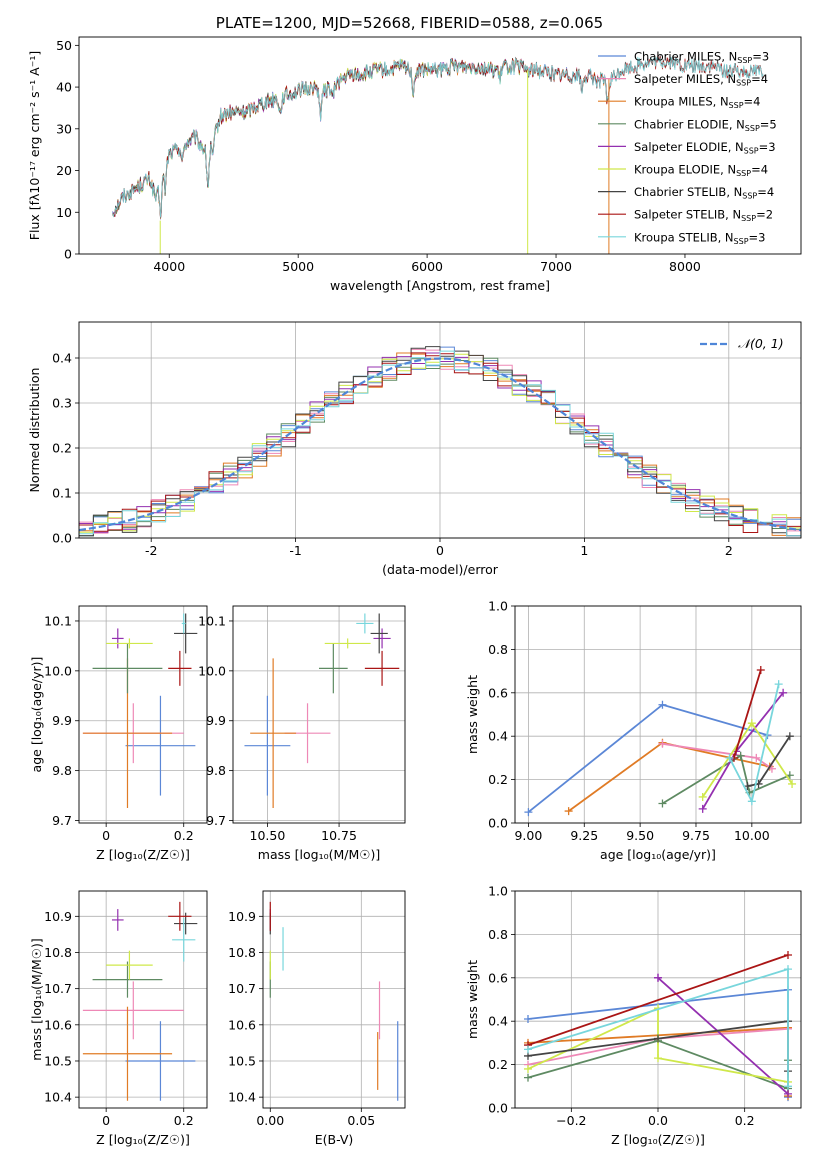 The height and width of the screenshot is (1170, 819). I want to click on y-tick-label: 0.6, so click(498, 692).